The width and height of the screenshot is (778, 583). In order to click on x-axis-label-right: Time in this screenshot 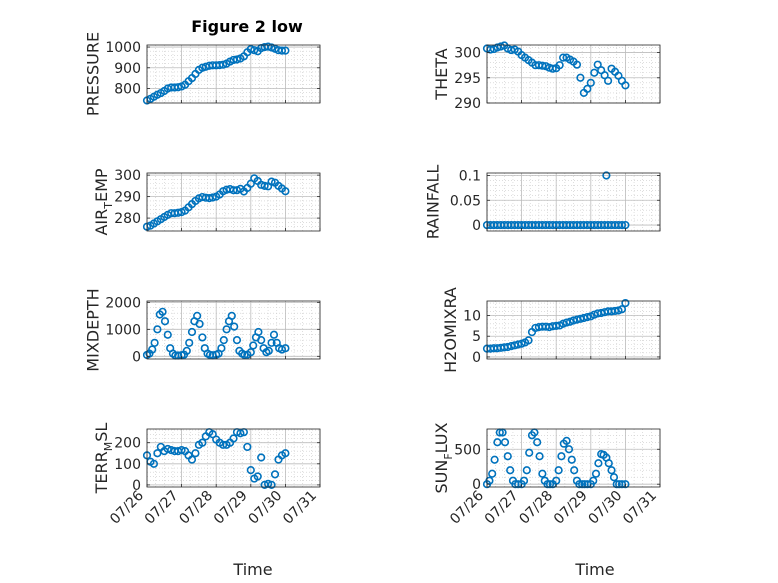, I will do `click(594, 569)`.